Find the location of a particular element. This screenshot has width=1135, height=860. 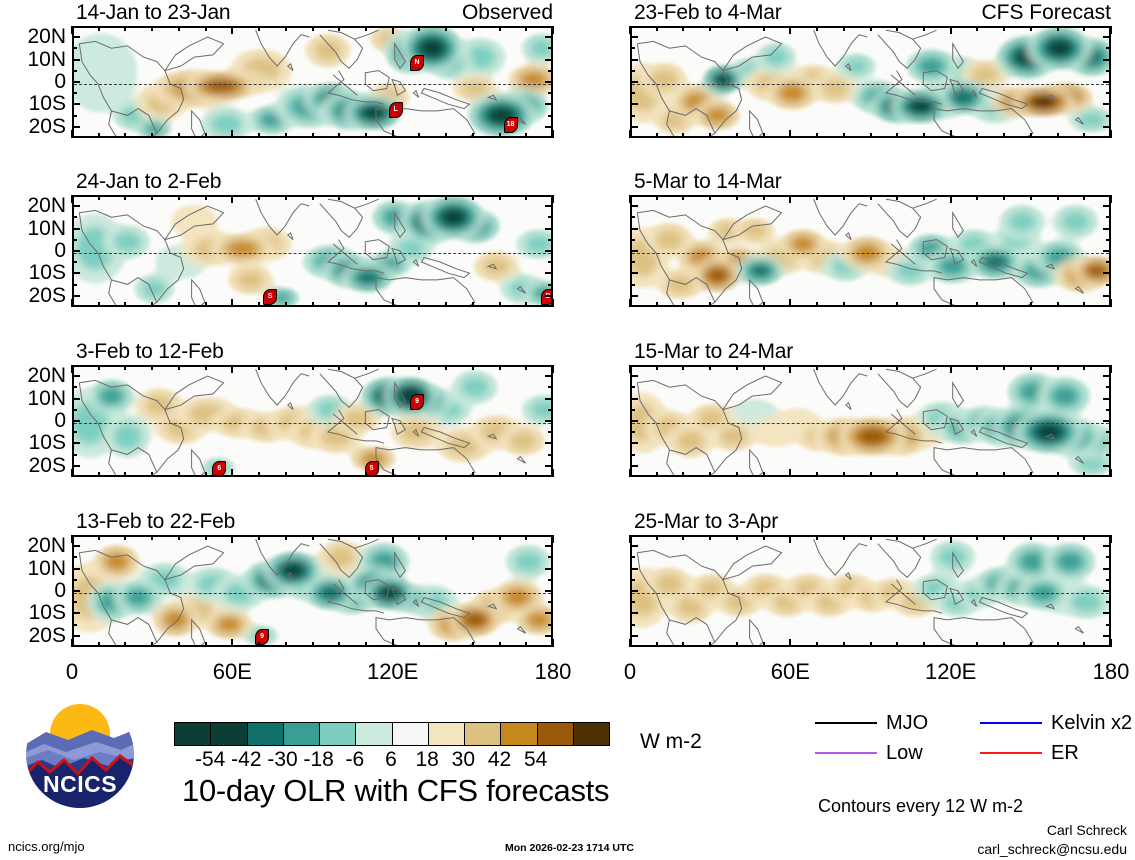

author-email: carl_schreck@ncsu.edu is located at coordinates (1052, 849).